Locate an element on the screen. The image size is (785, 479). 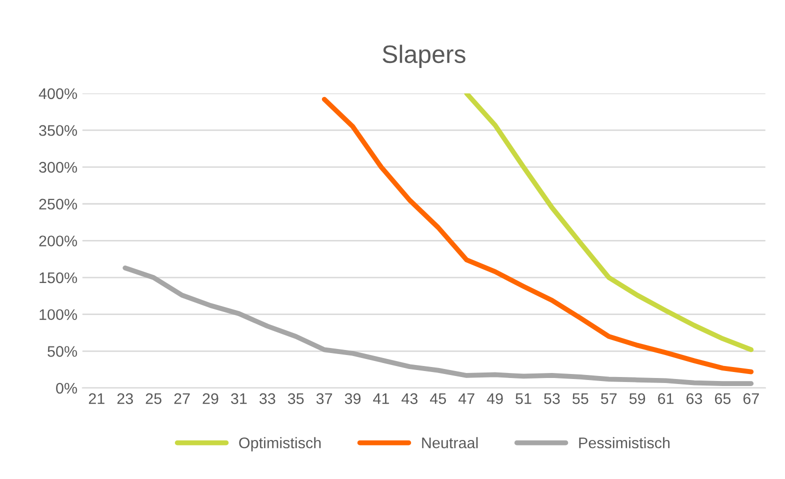
x-tick-label: 51 is located at coordinates (524, 398).